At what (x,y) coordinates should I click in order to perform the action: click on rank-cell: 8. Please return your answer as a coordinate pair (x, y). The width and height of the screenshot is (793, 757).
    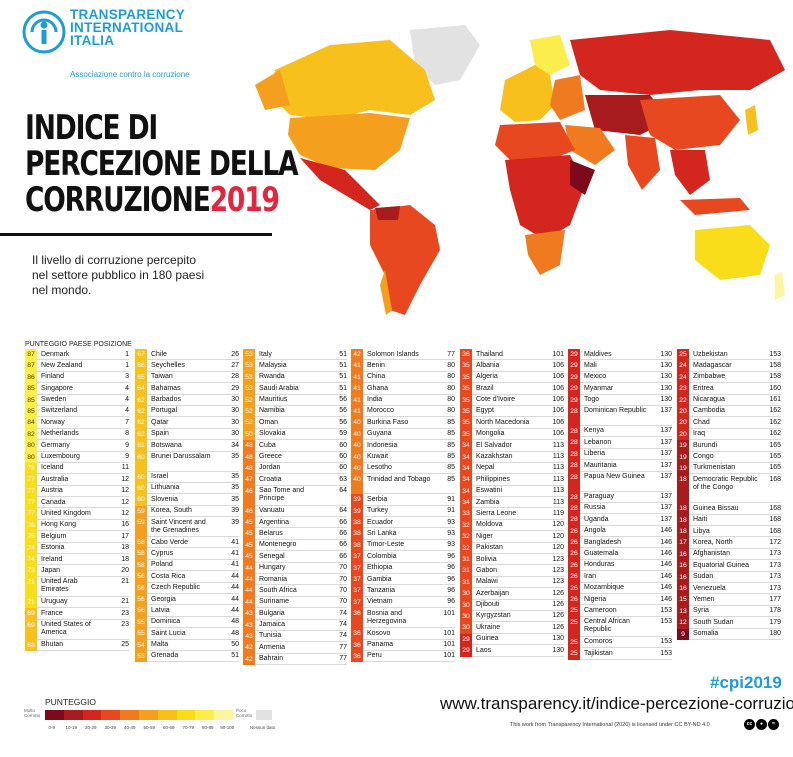
    Looking at the image, I should click on (127, 434).